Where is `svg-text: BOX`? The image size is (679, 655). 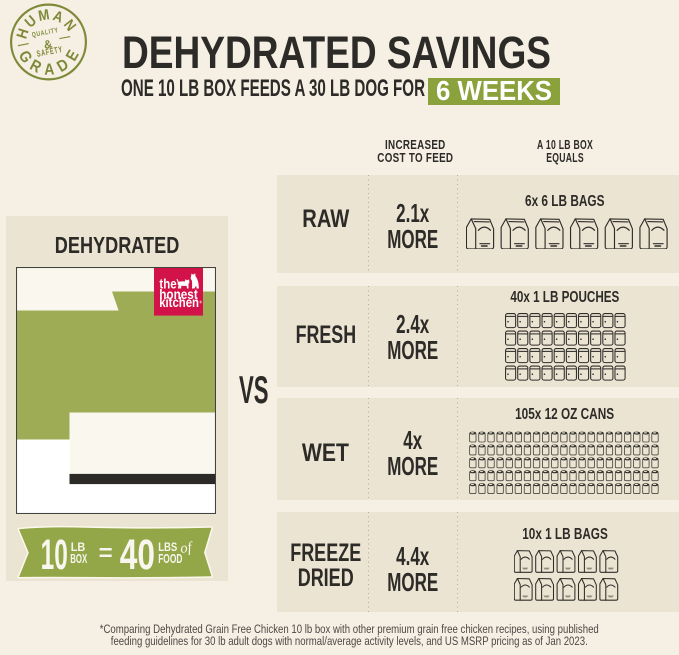
svg-text: BOX is located at coordinates (78, 558).